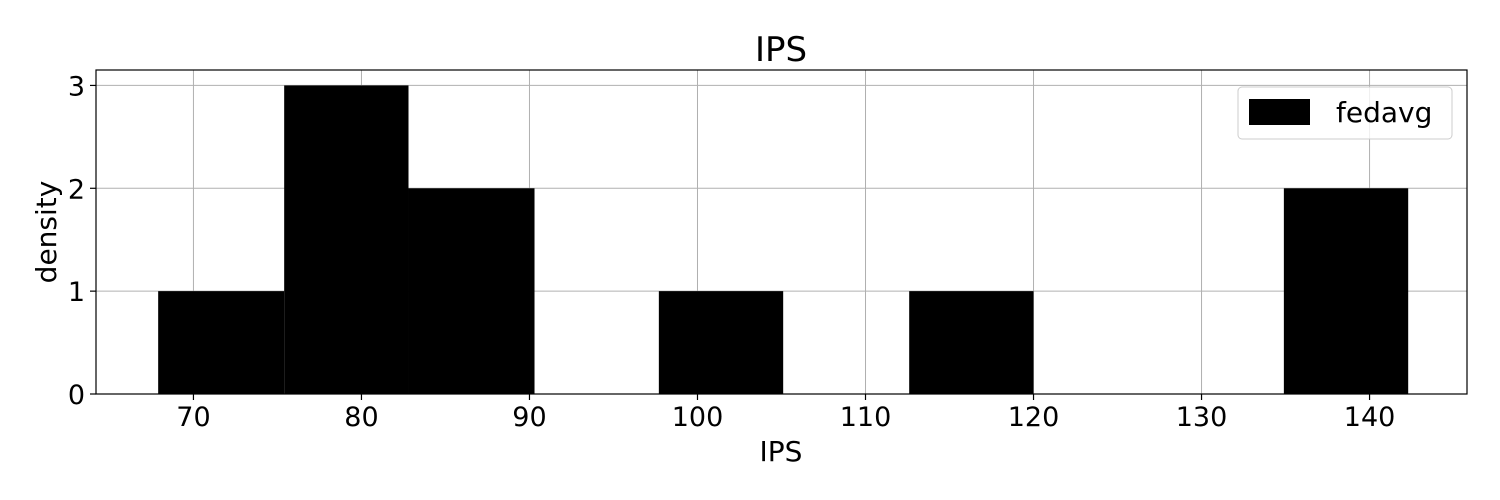 This screenshot has height=500, width=1500. Describe the element at coordinates (46, 232) in the screenshot. I see `y-axis-label: density` at that location.